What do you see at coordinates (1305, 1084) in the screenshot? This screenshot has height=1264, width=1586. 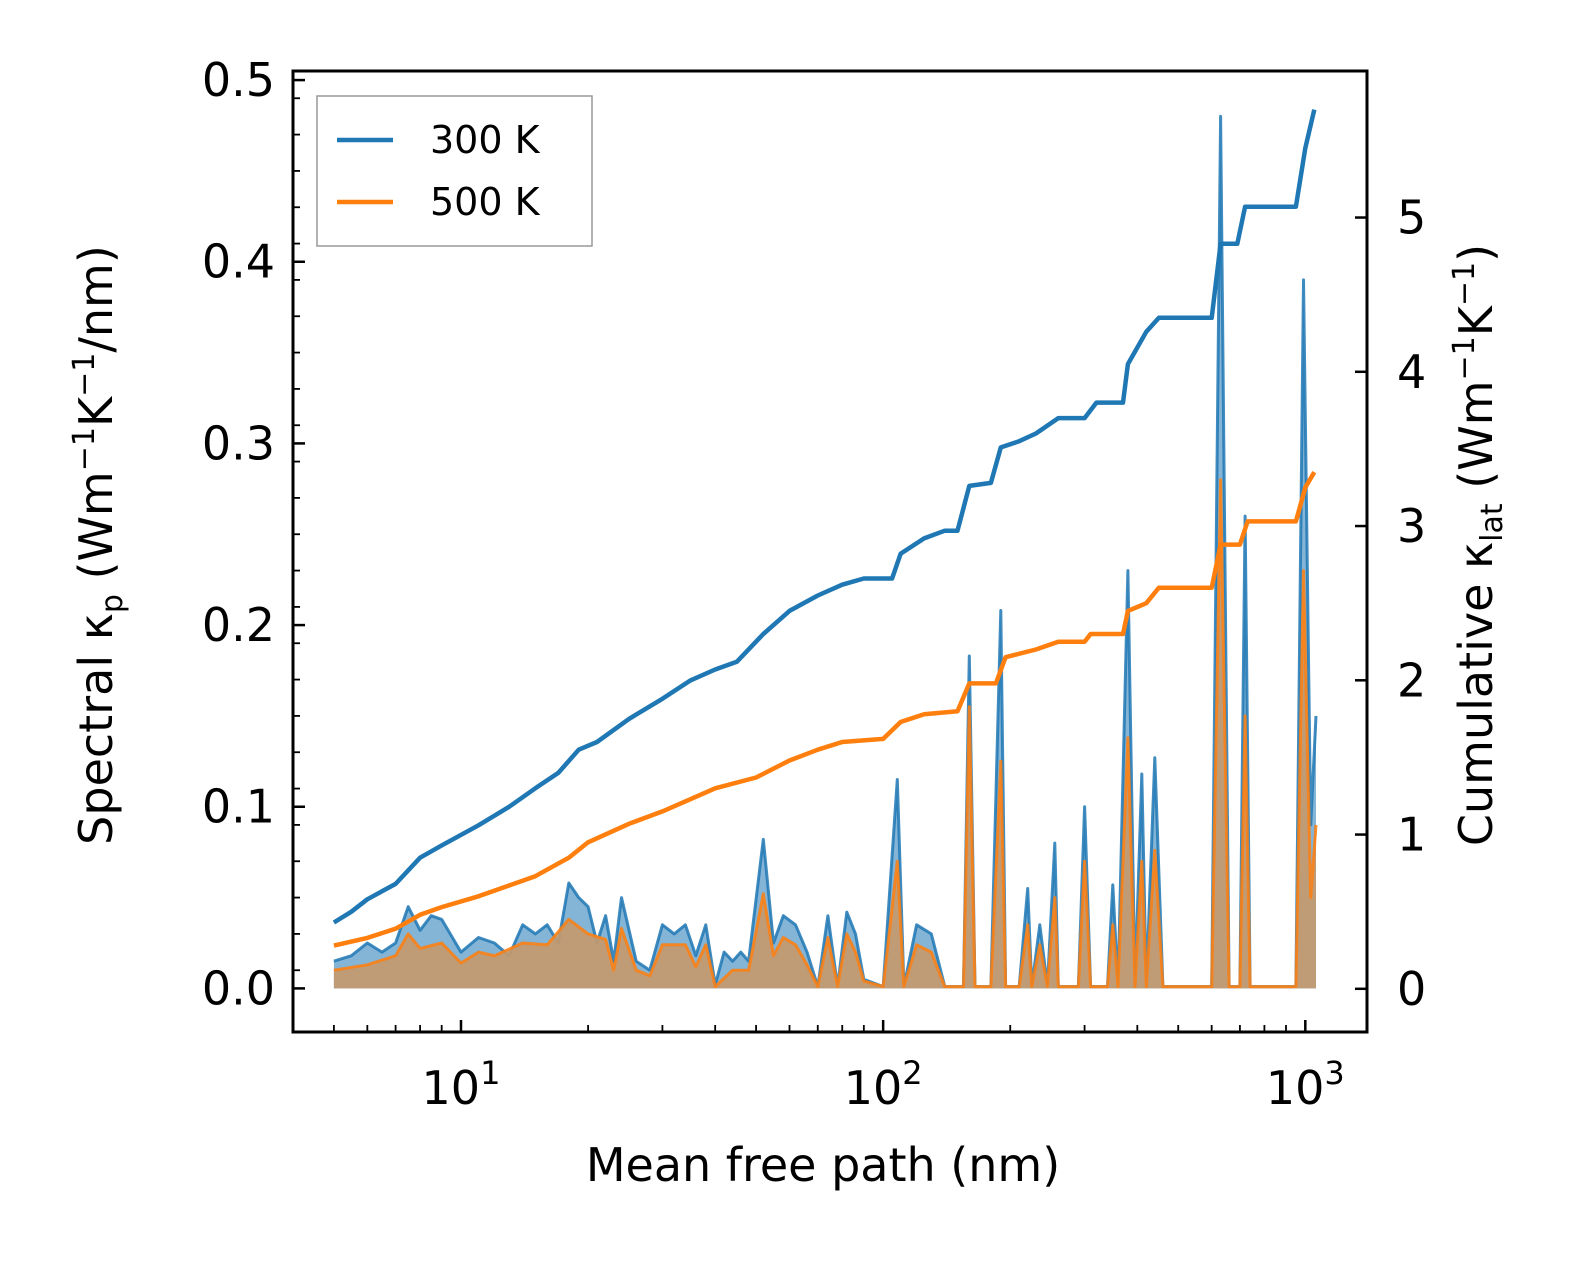 I see `x-tick-label: 10³` at bounding box center [1305, 1084].